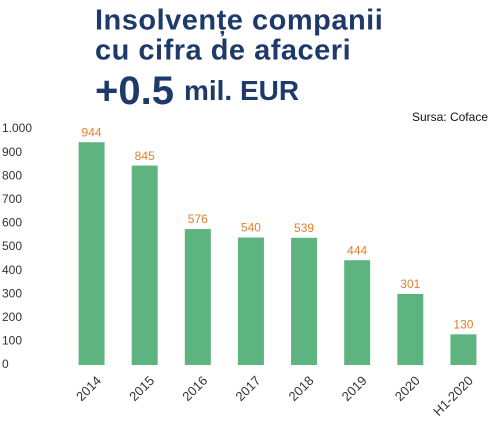  Describe the element at coordinates (17, 128) in the screenshot. I see `y-tick-label: 1.000` at that location.